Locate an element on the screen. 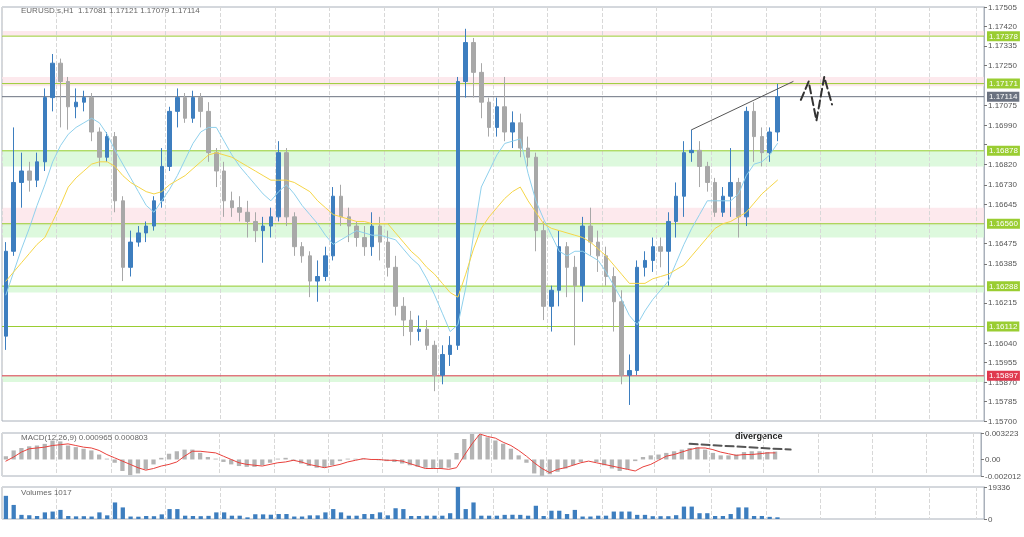 This screenshot has width=1024, height=537. y-tick-label: 1.16730 is located at coordinates (1003, 185).